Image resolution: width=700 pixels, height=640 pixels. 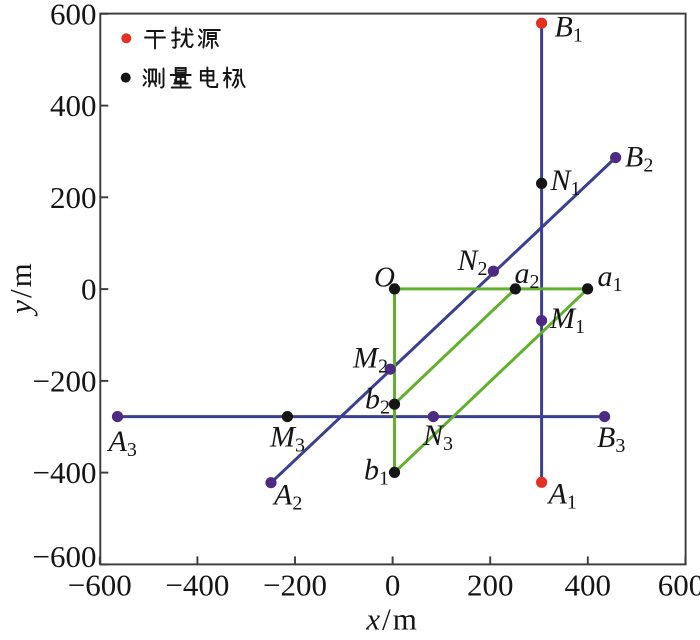 What do you see at coordinates (384, 278) in the screenshot?
I see `svg-text: O` at bounding box center [384, 278].